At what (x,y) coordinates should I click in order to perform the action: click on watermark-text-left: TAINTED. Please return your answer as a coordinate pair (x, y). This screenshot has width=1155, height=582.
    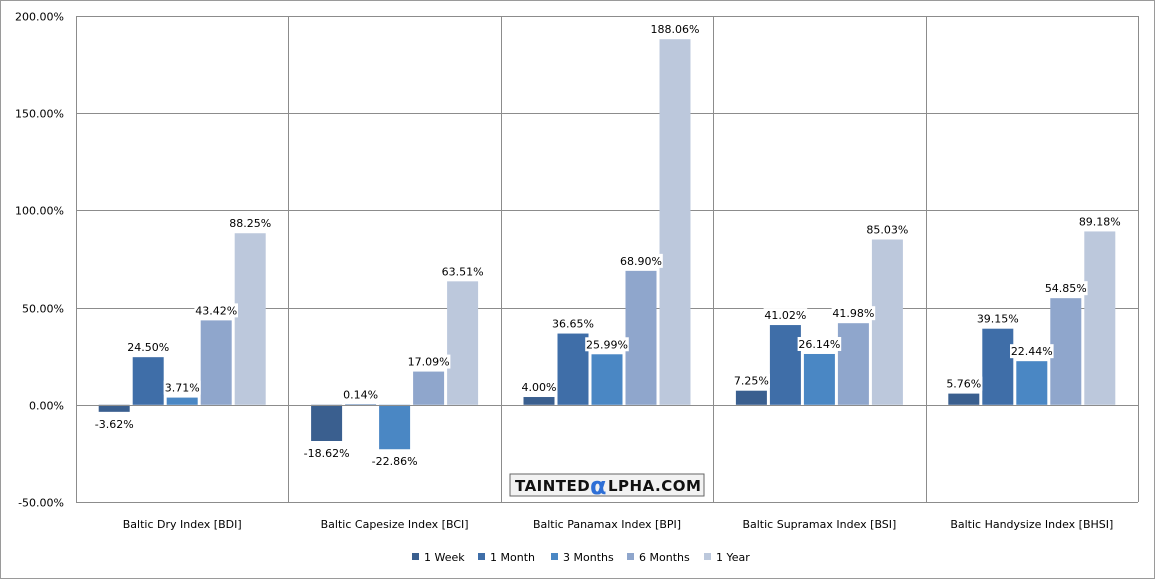
    Looking at the image, I should click on (552, 486).